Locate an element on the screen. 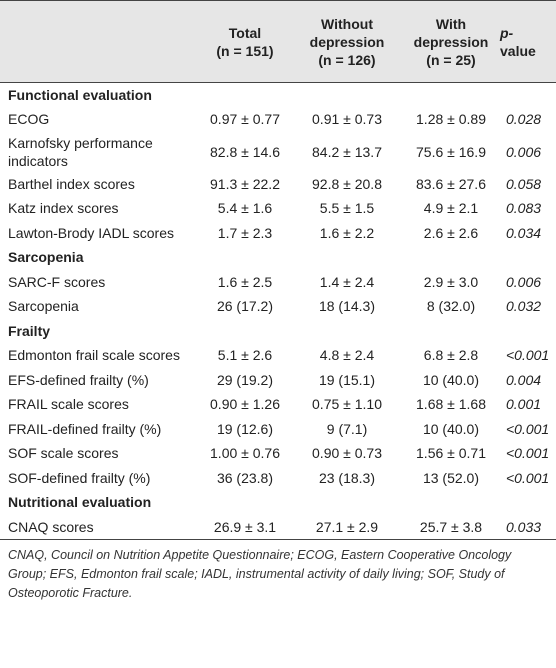 This screenshot has height=668, width=556. cell: 26 (17.2) is located at coordinates (245, 306).